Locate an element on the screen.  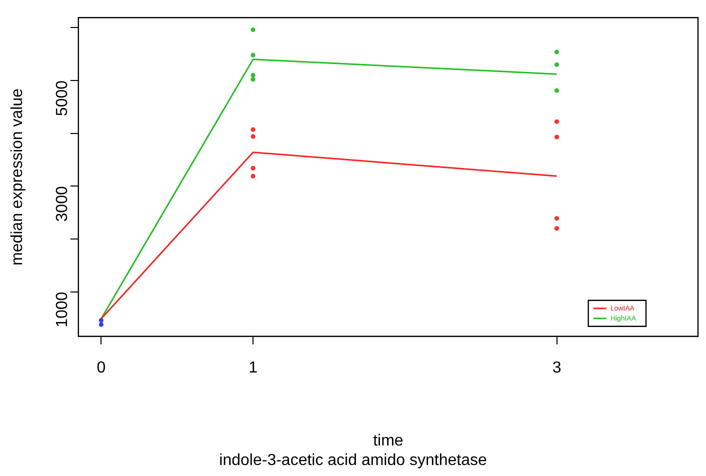
x-tick-label: 0 is located at coordinates (101, 367).